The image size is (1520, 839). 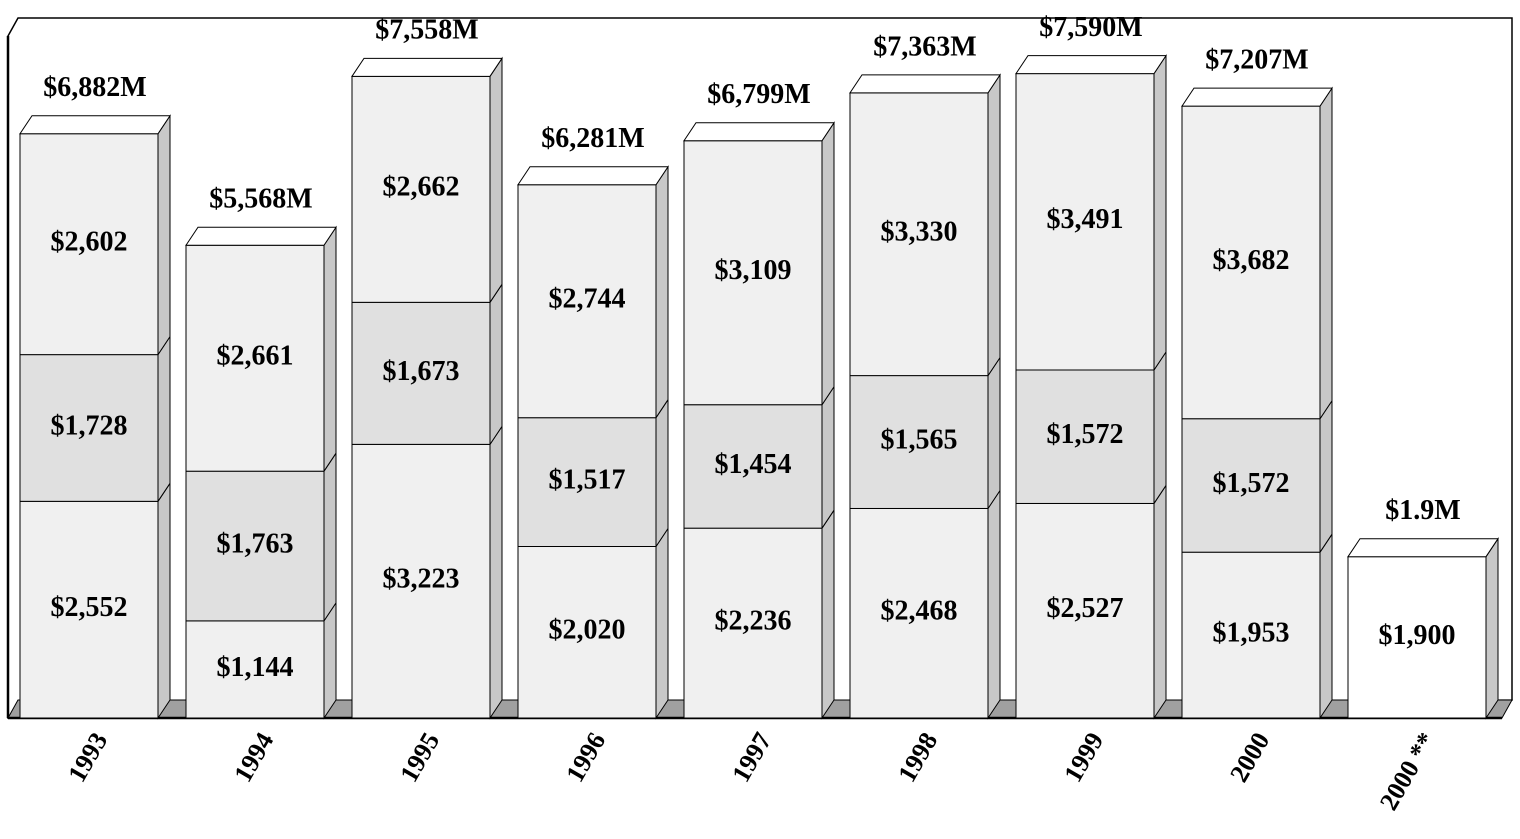 I want to click on total-label: $7,590M, so click(x=1090, y=27).